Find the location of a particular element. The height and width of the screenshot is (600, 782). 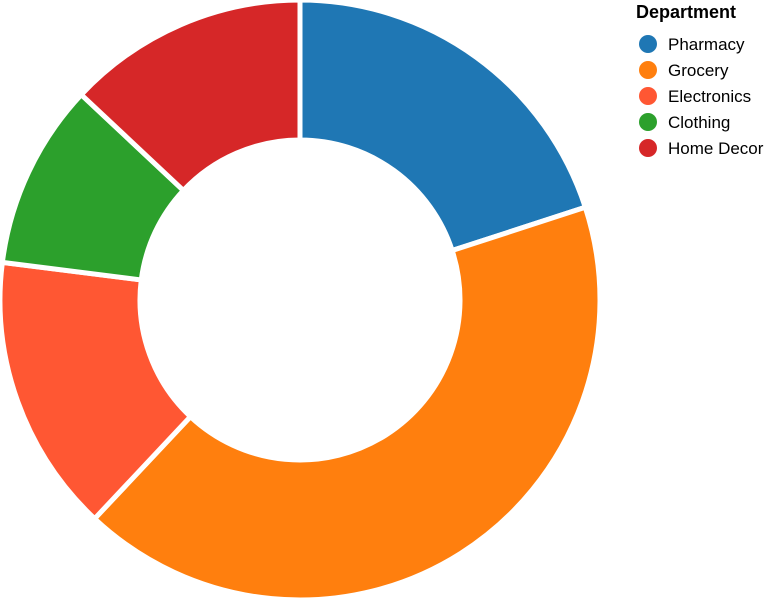

legend-label-grocery: Grocery is located at coordinates (698, 70).